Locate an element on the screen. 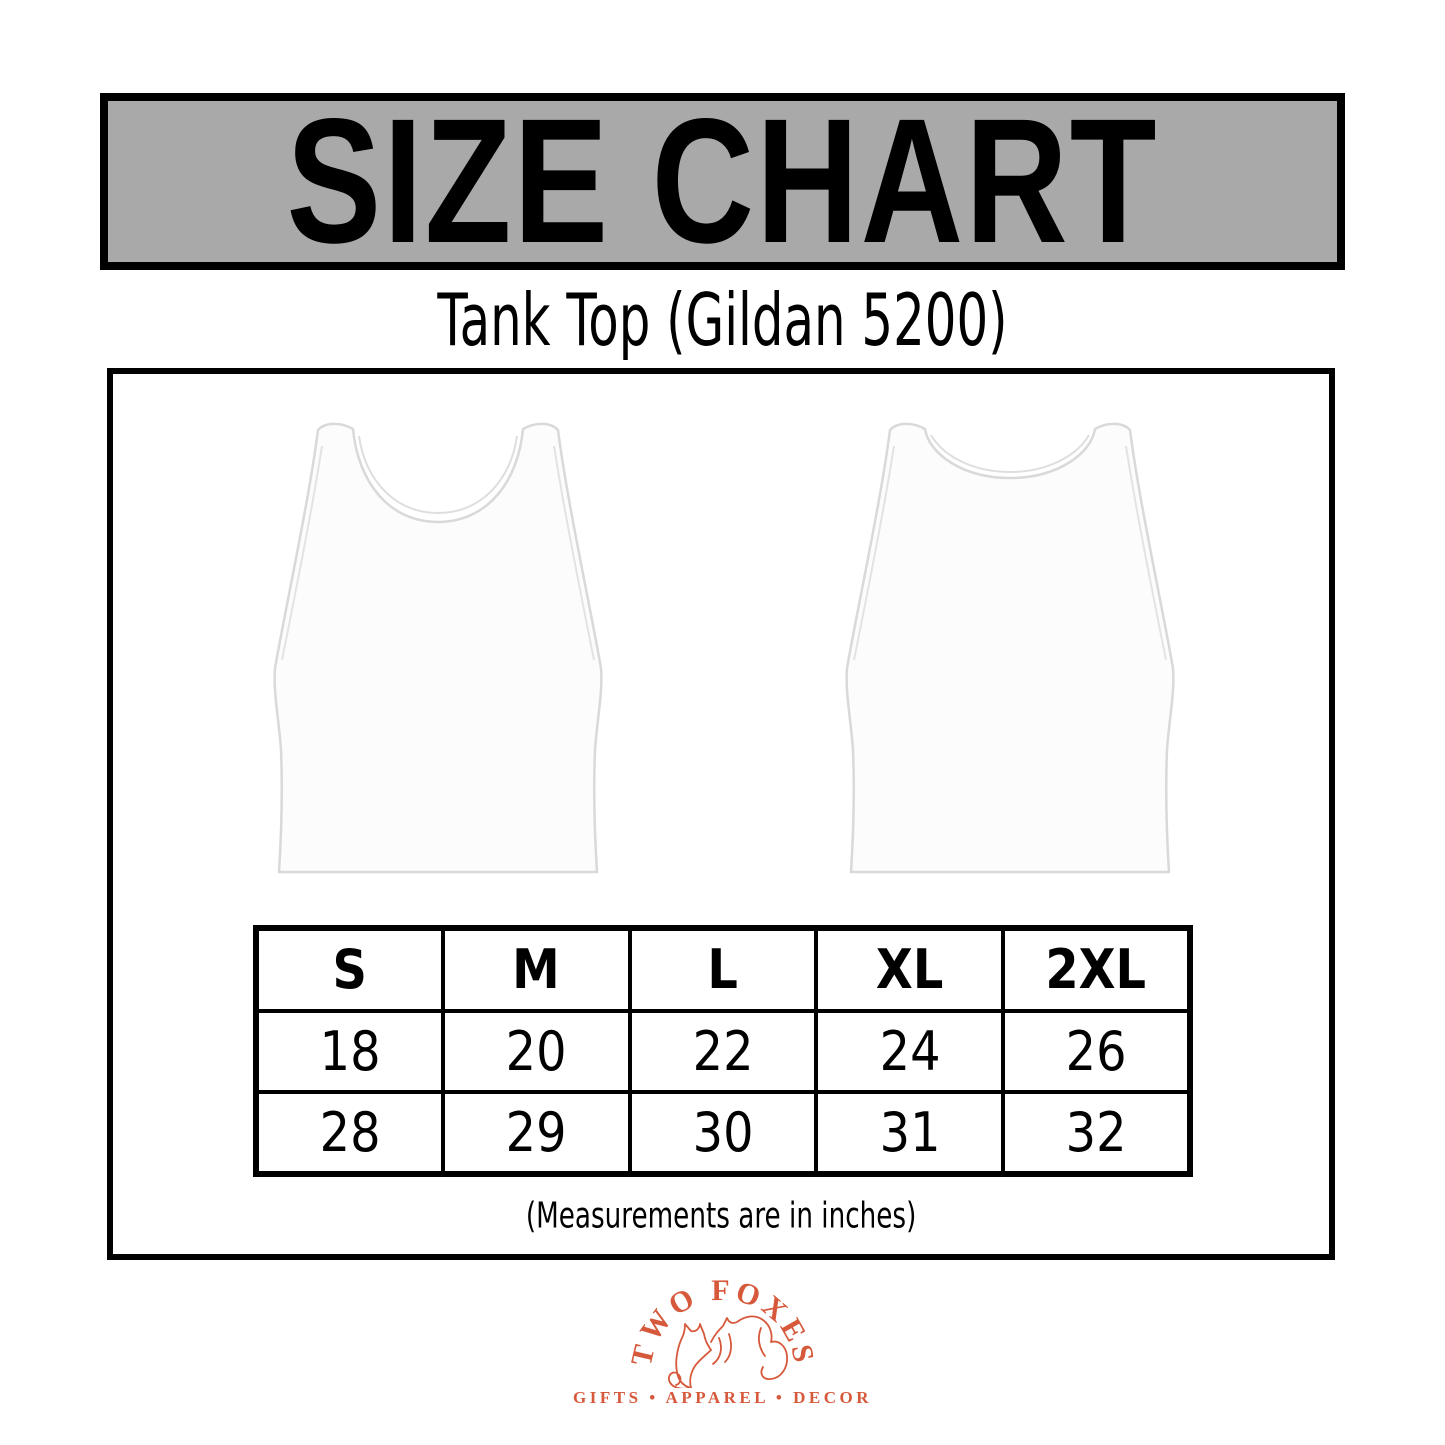  brand-arch-text-holder: TWO FOXES is located at coordinates (723, 1322).